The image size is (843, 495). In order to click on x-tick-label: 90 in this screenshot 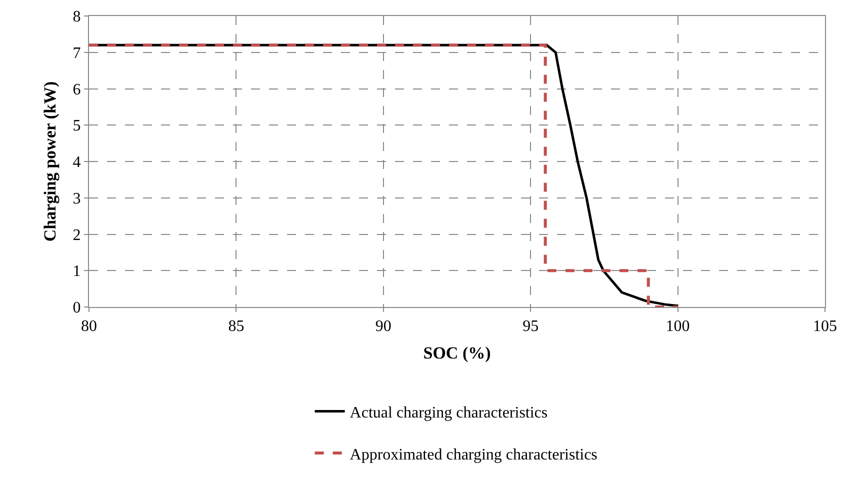, I will do `click(383, 327)`.